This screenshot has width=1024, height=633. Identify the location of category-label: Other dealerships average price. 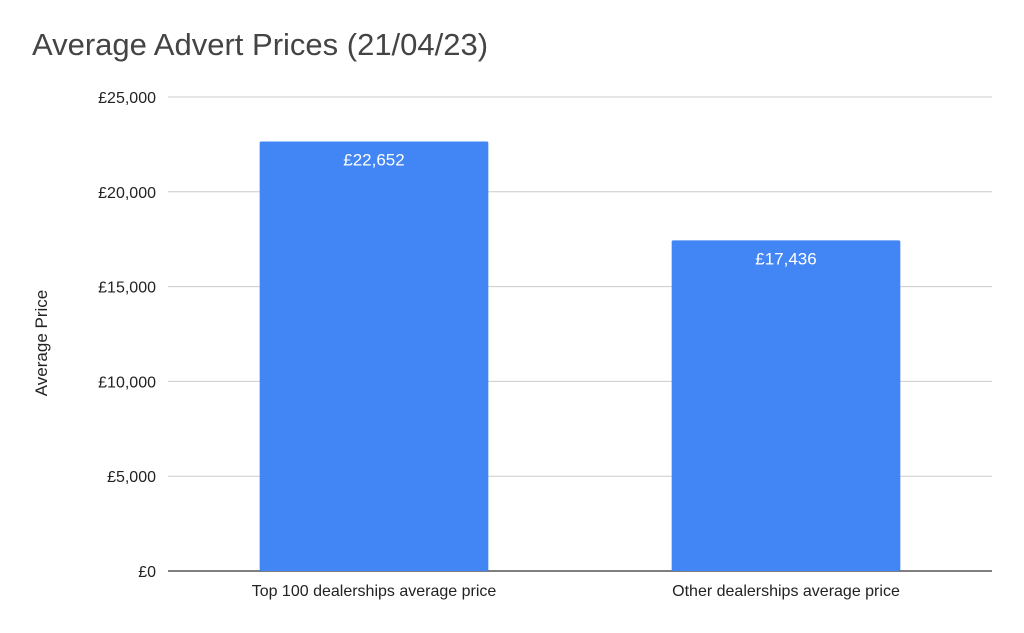
(786, 591).